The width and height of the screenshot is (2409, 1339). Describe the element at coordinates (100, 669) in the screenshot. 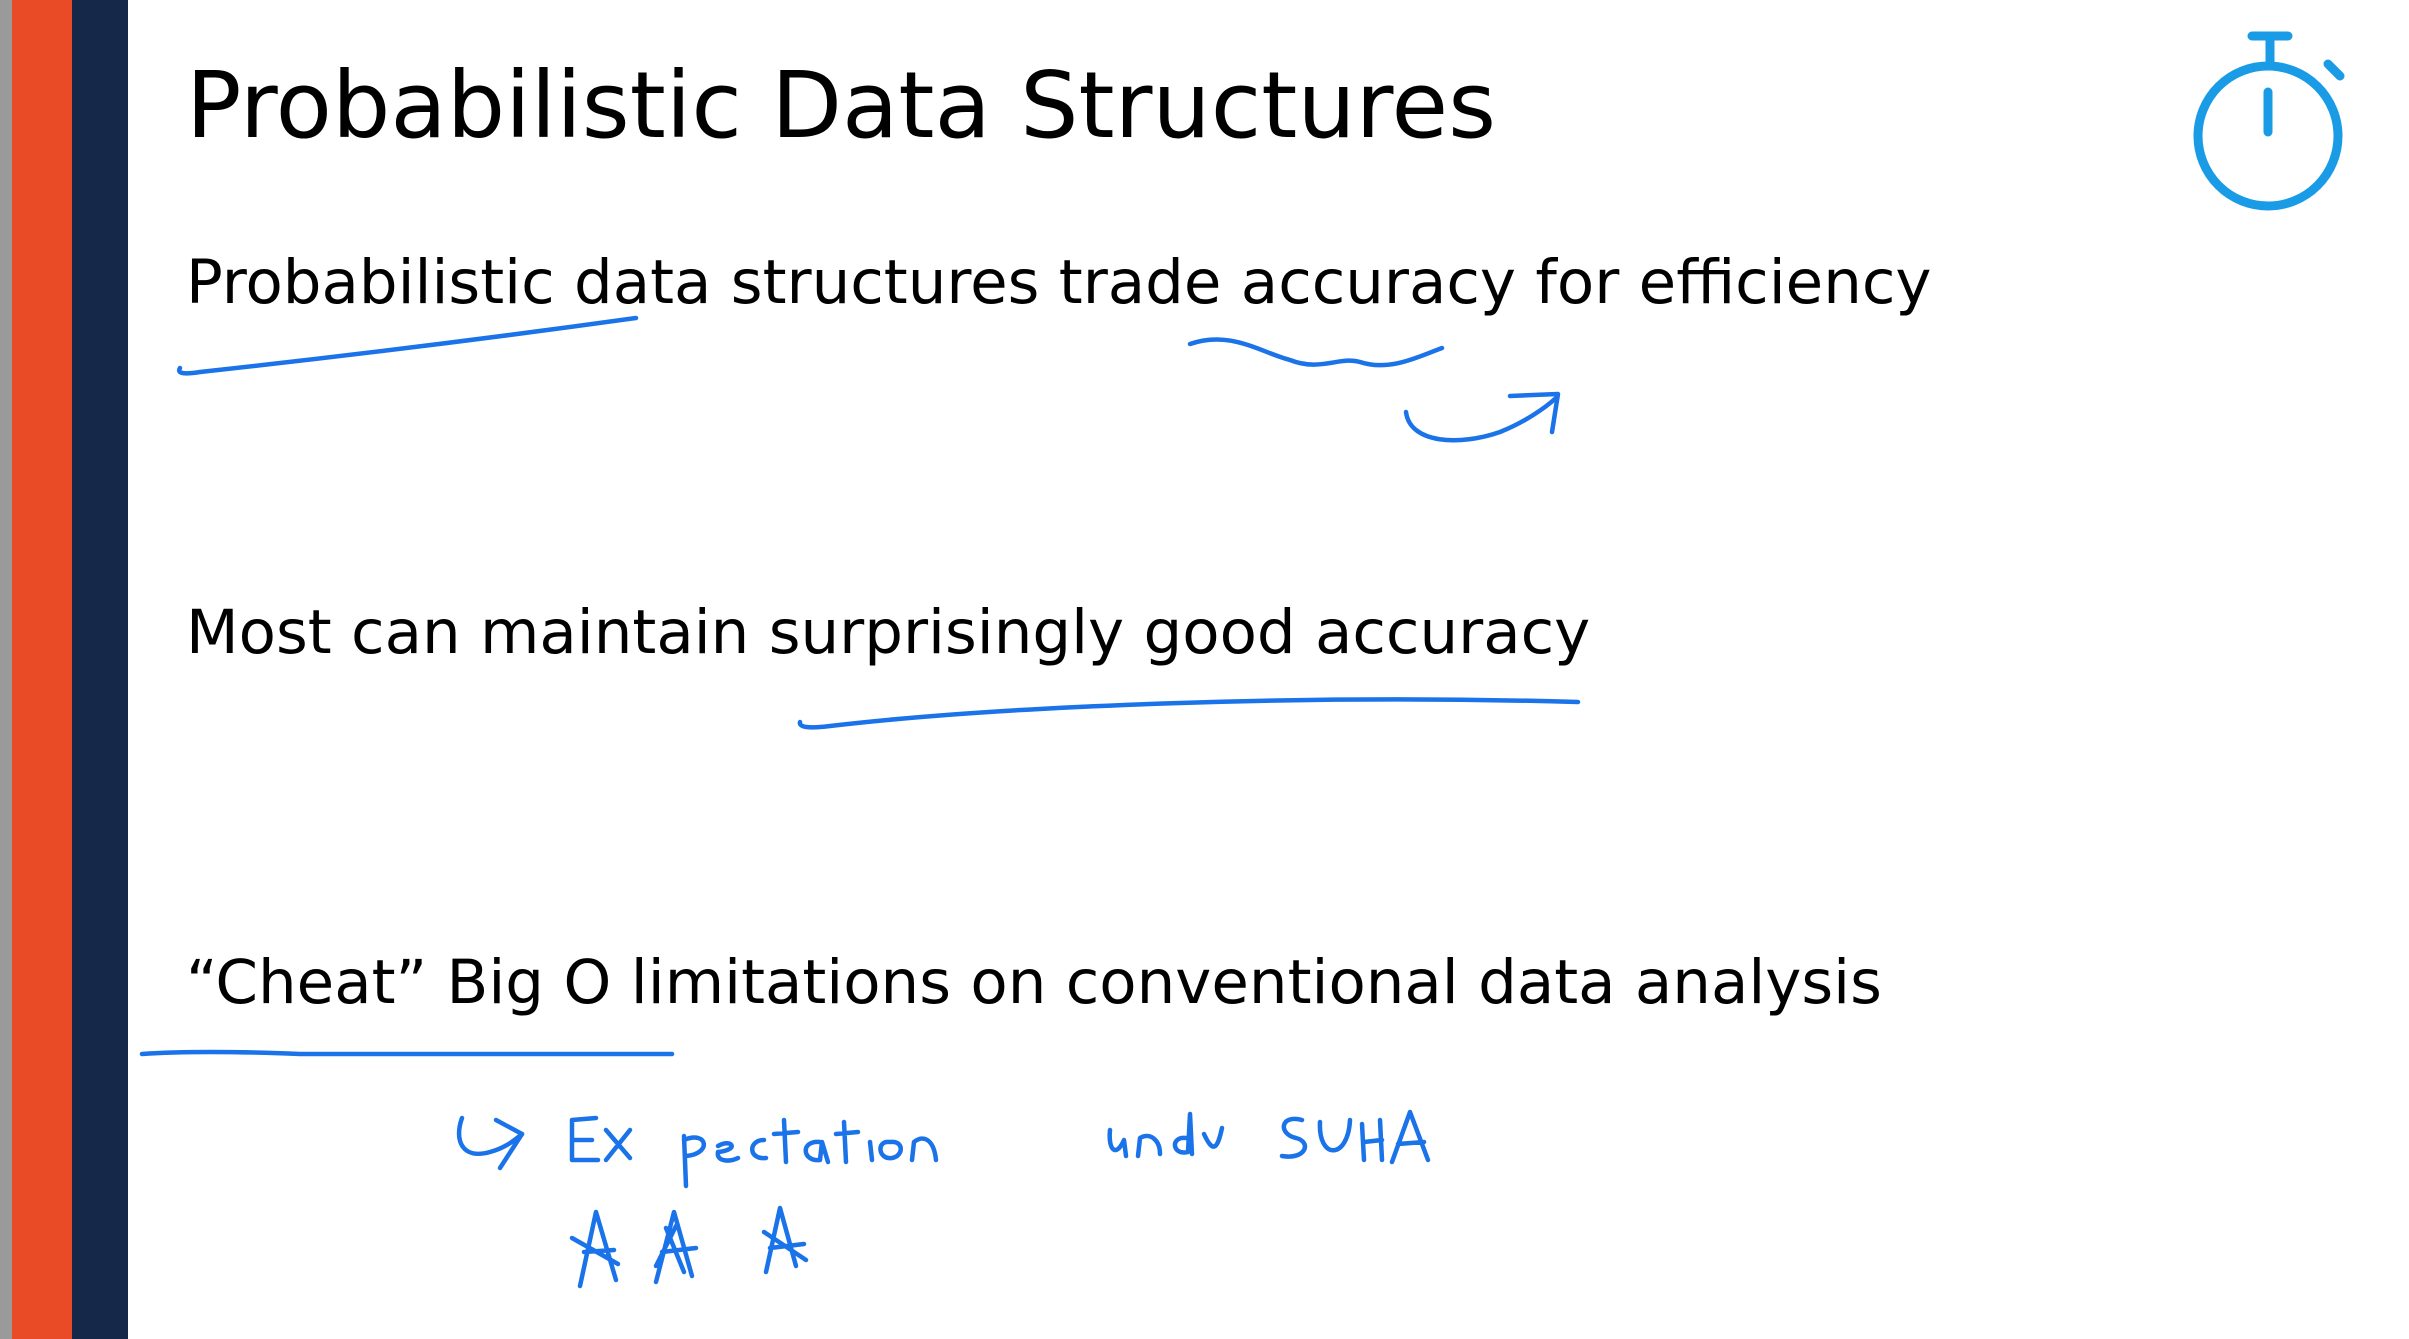

I see `navy-accent-bar` at that location.